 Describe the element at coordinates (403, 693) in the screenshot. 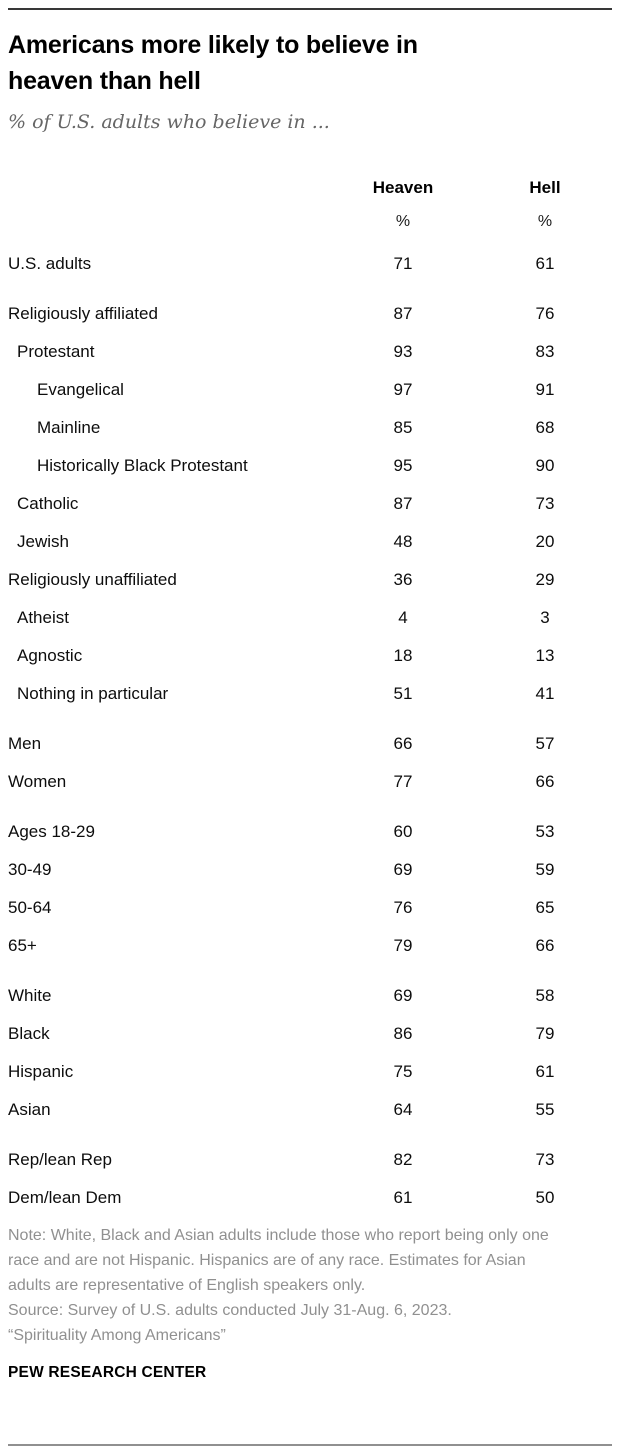

I see `heaven-value: 51` at that location.